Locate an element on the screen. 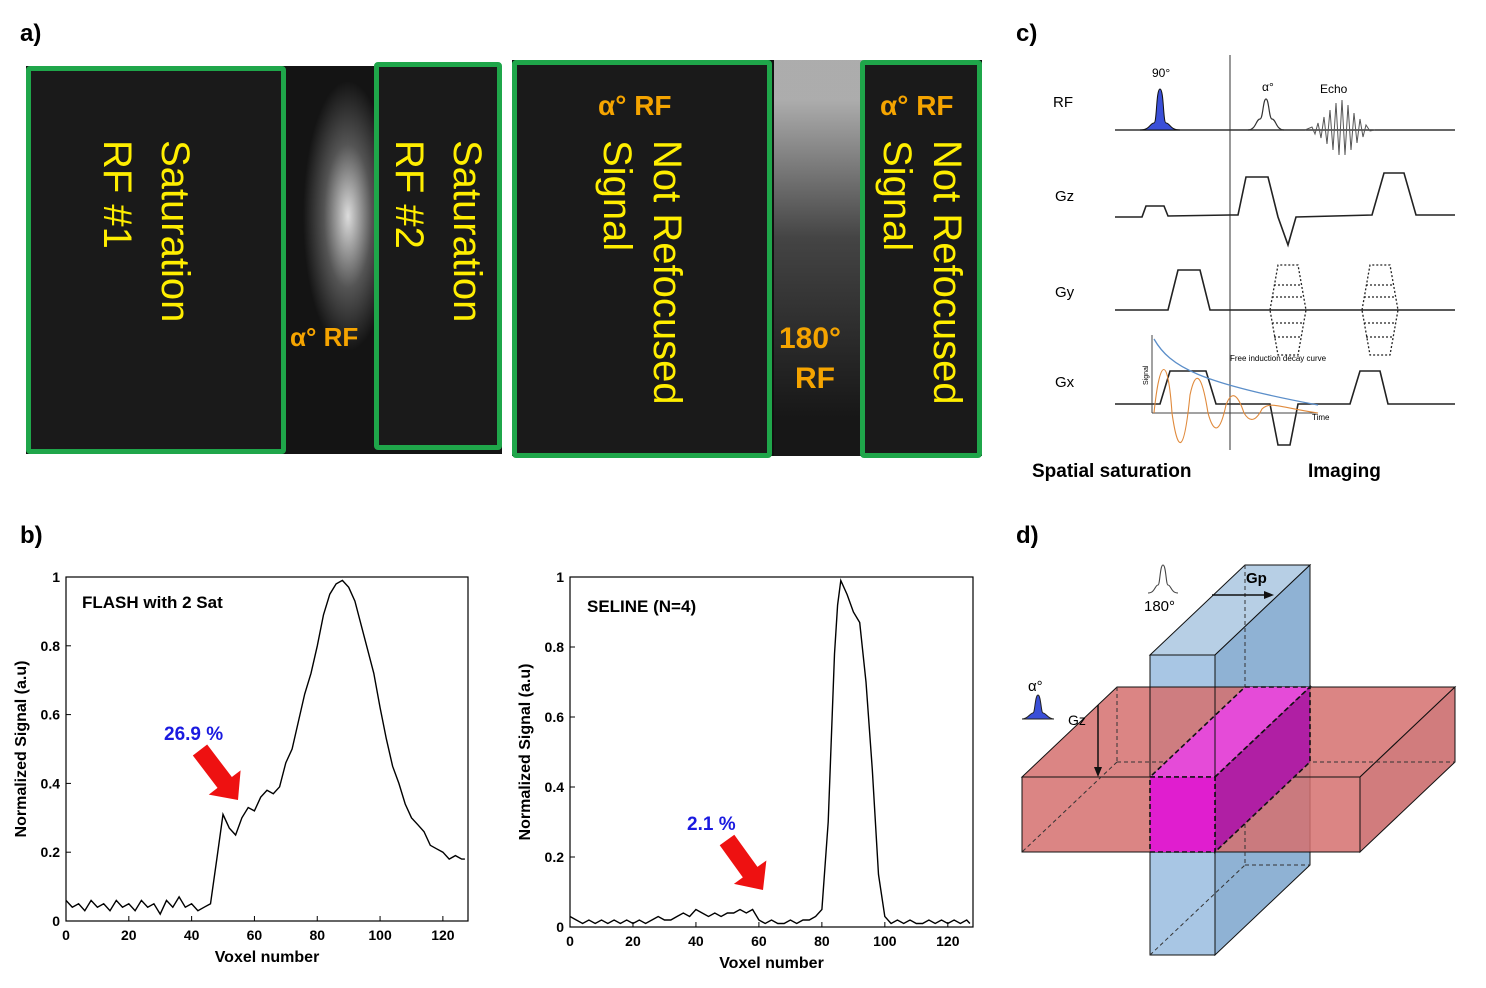 Image resolution: width=1486 pixels, height=988 pixels. row-label-gy: Gy is located at coordinates (1065, 292).